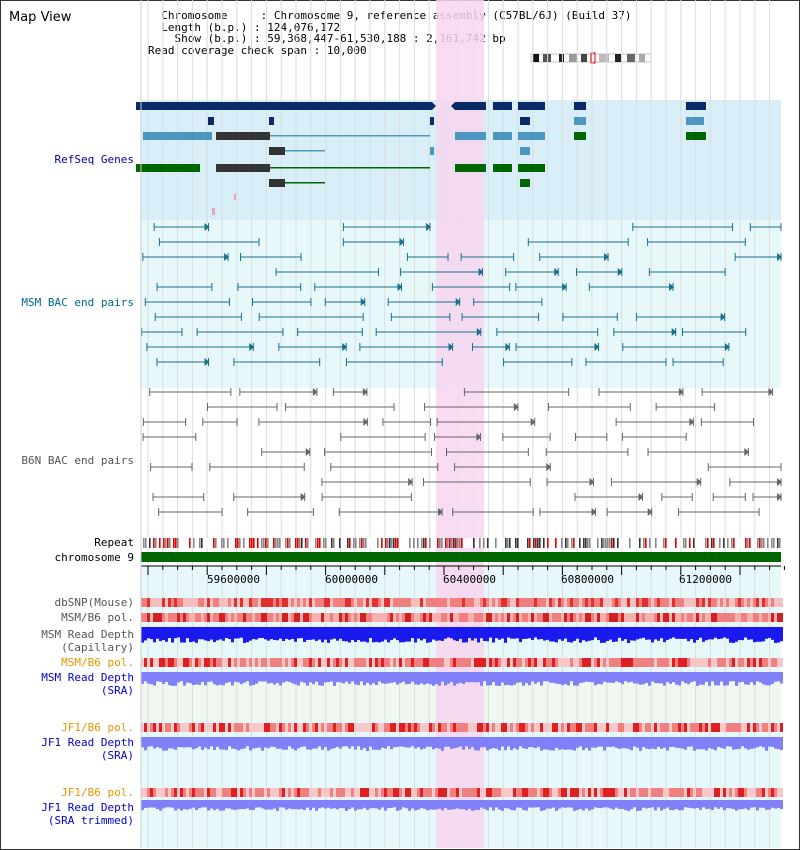 The height and width of the screenshot is (850, 800). What do you see at coordinates (97, 617) in the screenshot?
I see `track-label-msm-b6-pol: MSM/B6 pol.` at bounding box center [97, 617].